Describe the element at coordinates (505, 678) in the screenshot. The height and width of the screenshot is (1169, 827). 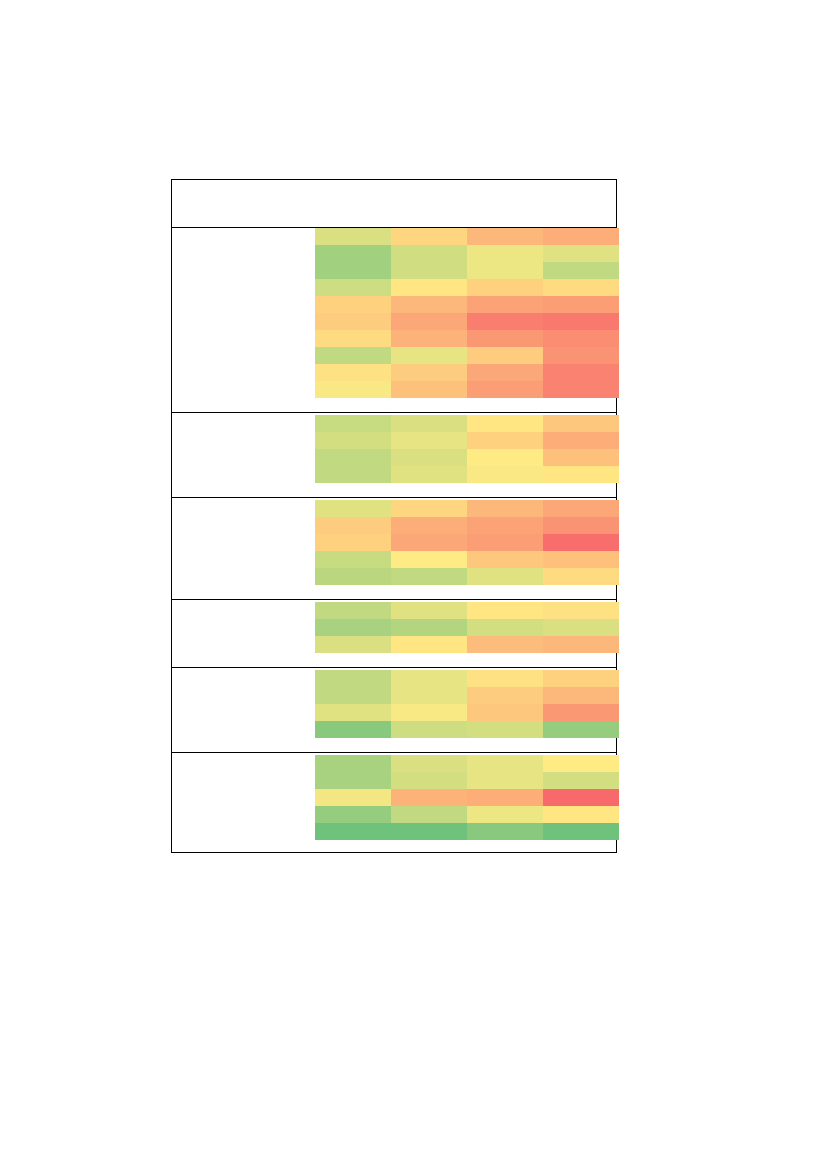
I see `heatmap-cell-g4-r0-c2` at that location.